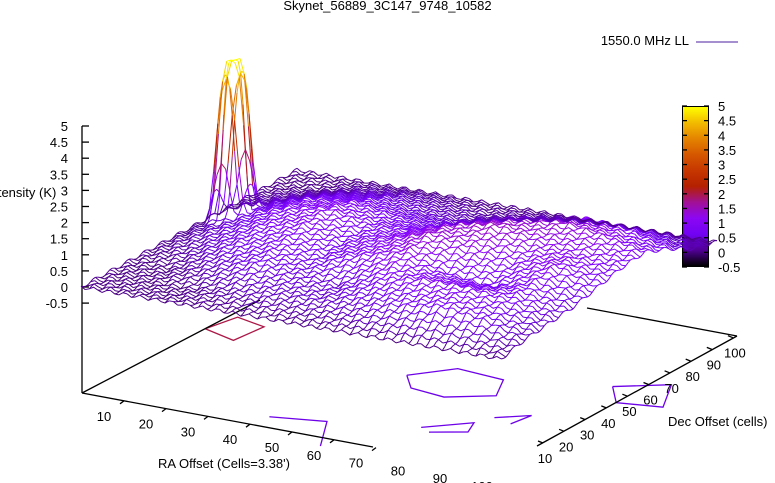 Image resolution: width=775 pixels, height=483 pixels. I want to click on colorbar-tick-label: 1, so click(721, 223).